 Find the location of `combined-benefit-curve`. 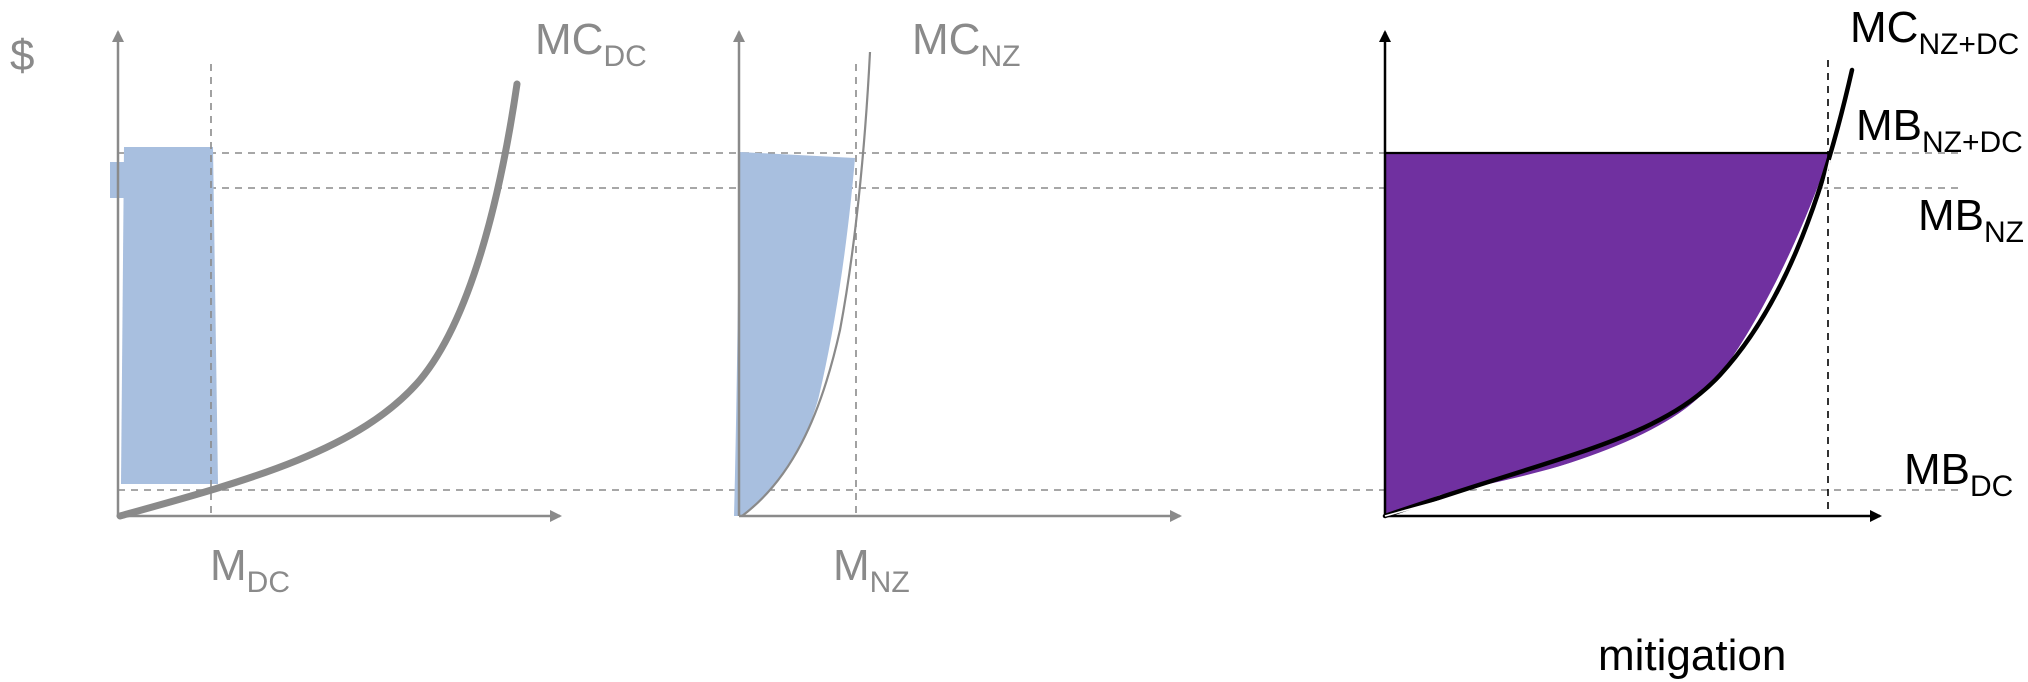

combined-benefit-curve is located at coordinates (1607, 338).